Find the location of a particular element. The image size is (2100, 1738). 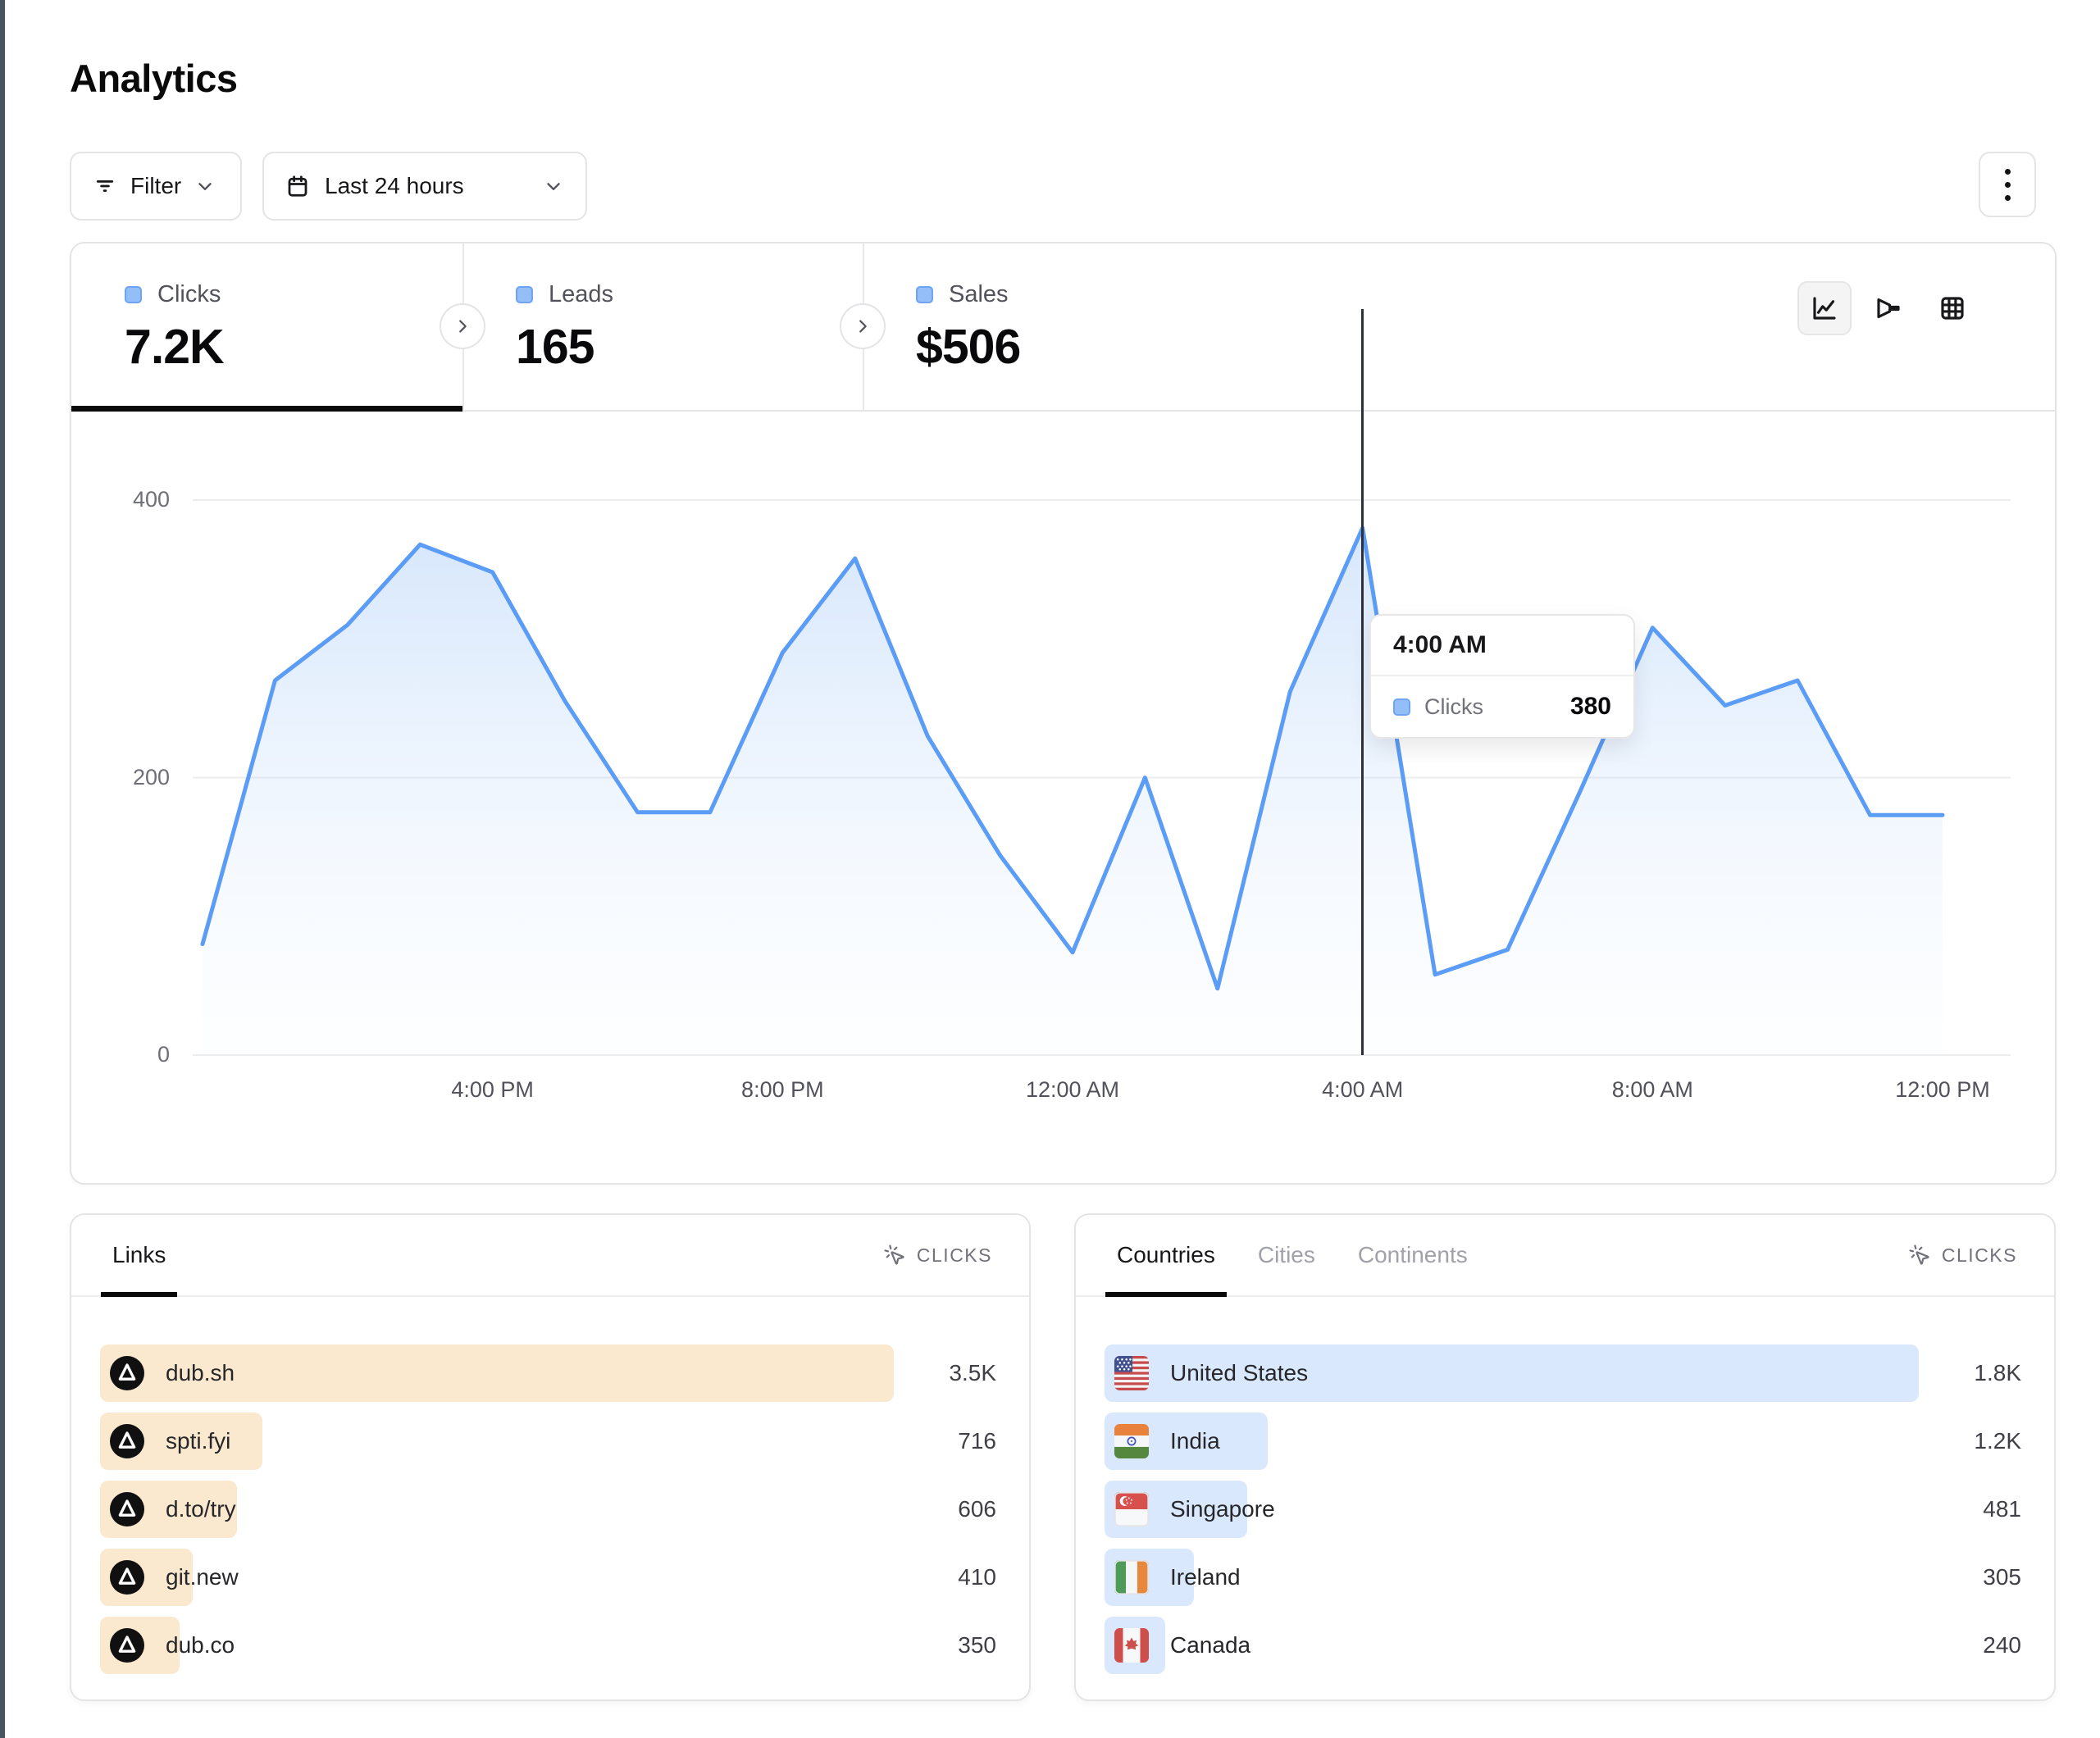

countries-metric-header: CLICKS is located at coordinates (1962, 1255).